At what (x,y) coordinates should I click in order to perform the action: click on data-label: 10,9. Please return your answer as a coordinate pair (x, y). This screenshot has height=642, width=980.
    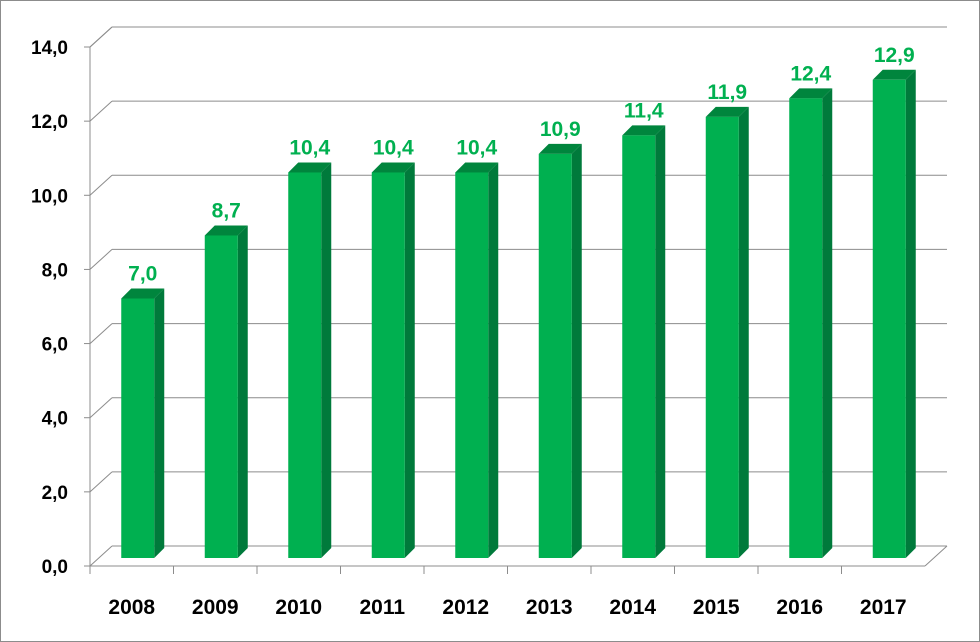
    Looking at the image, I should click on (560, 129).